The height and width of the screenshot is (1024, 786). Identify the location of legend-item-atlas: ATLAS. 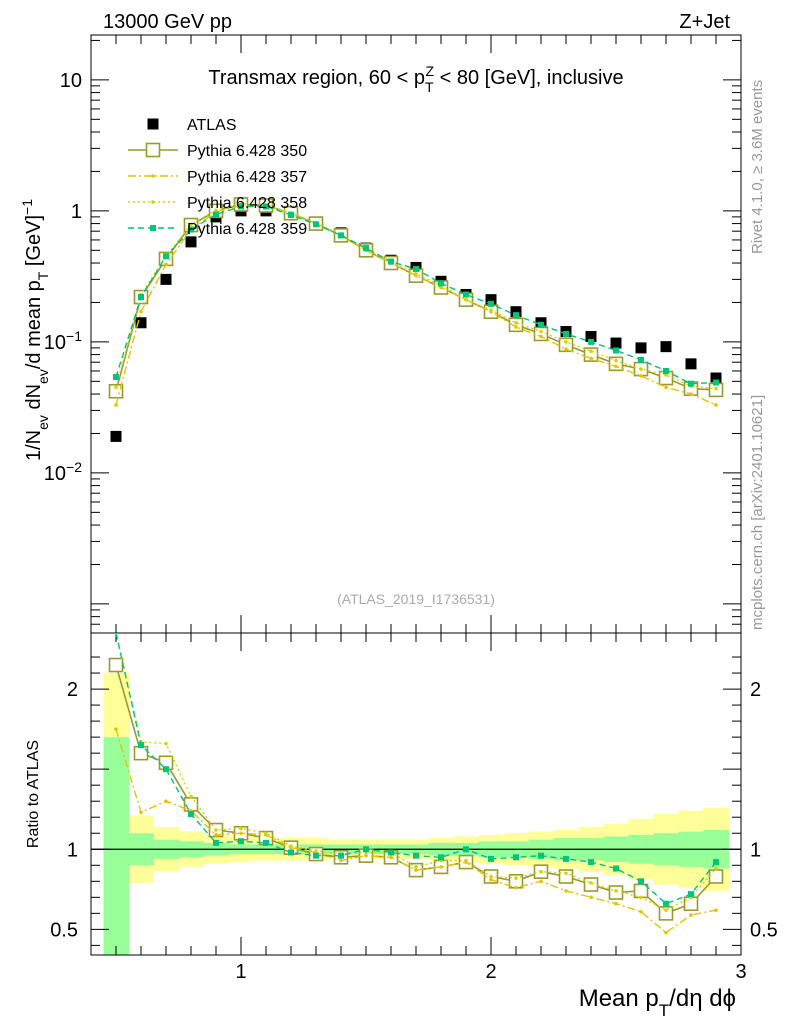
(192, 125).